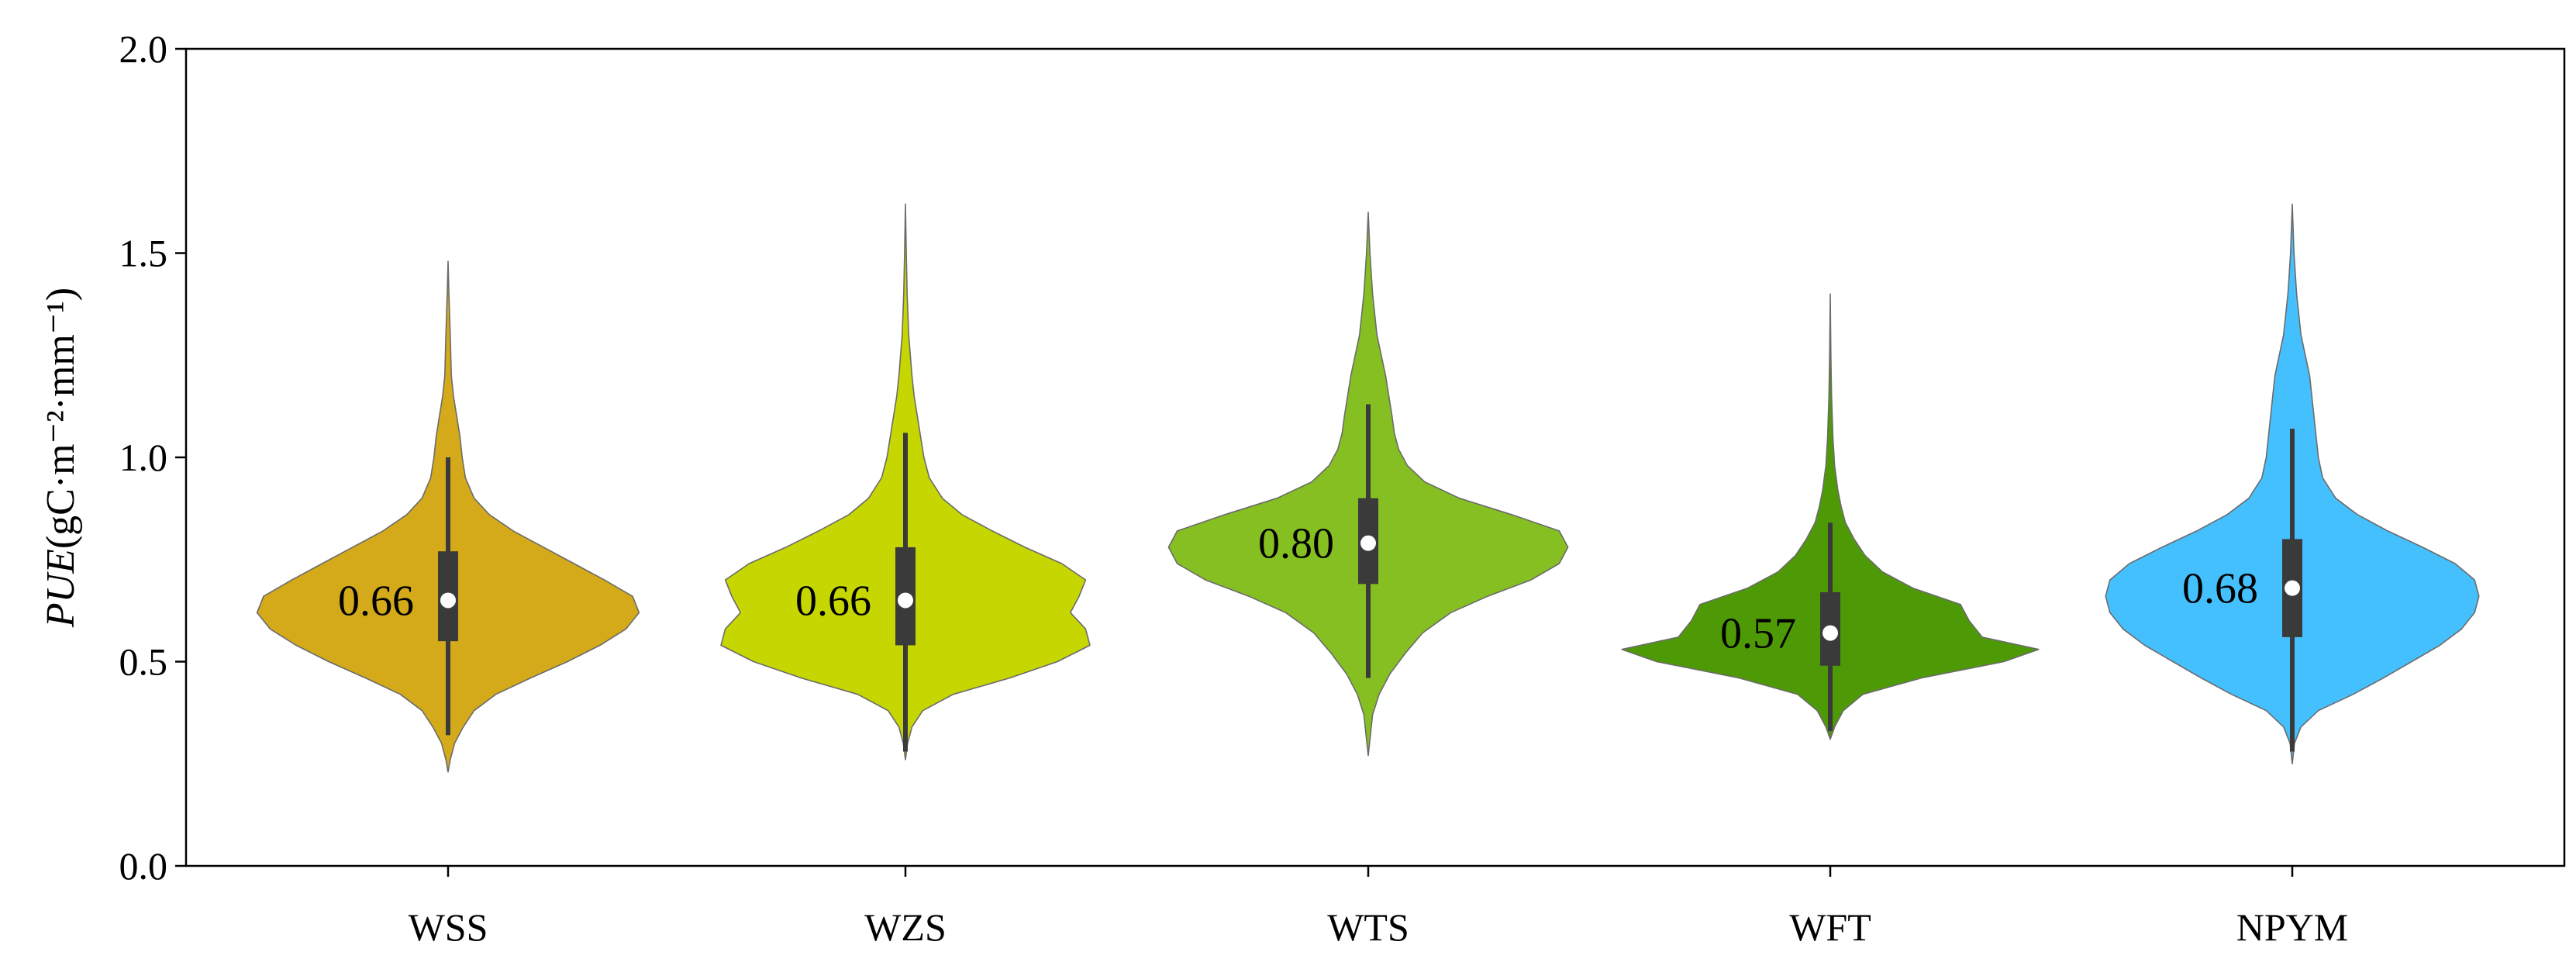 The image size is (2576, 969). Describe the element at coordinates (143, 458) in the screenshot. I see `y-tick-label: 1.0` at that location.